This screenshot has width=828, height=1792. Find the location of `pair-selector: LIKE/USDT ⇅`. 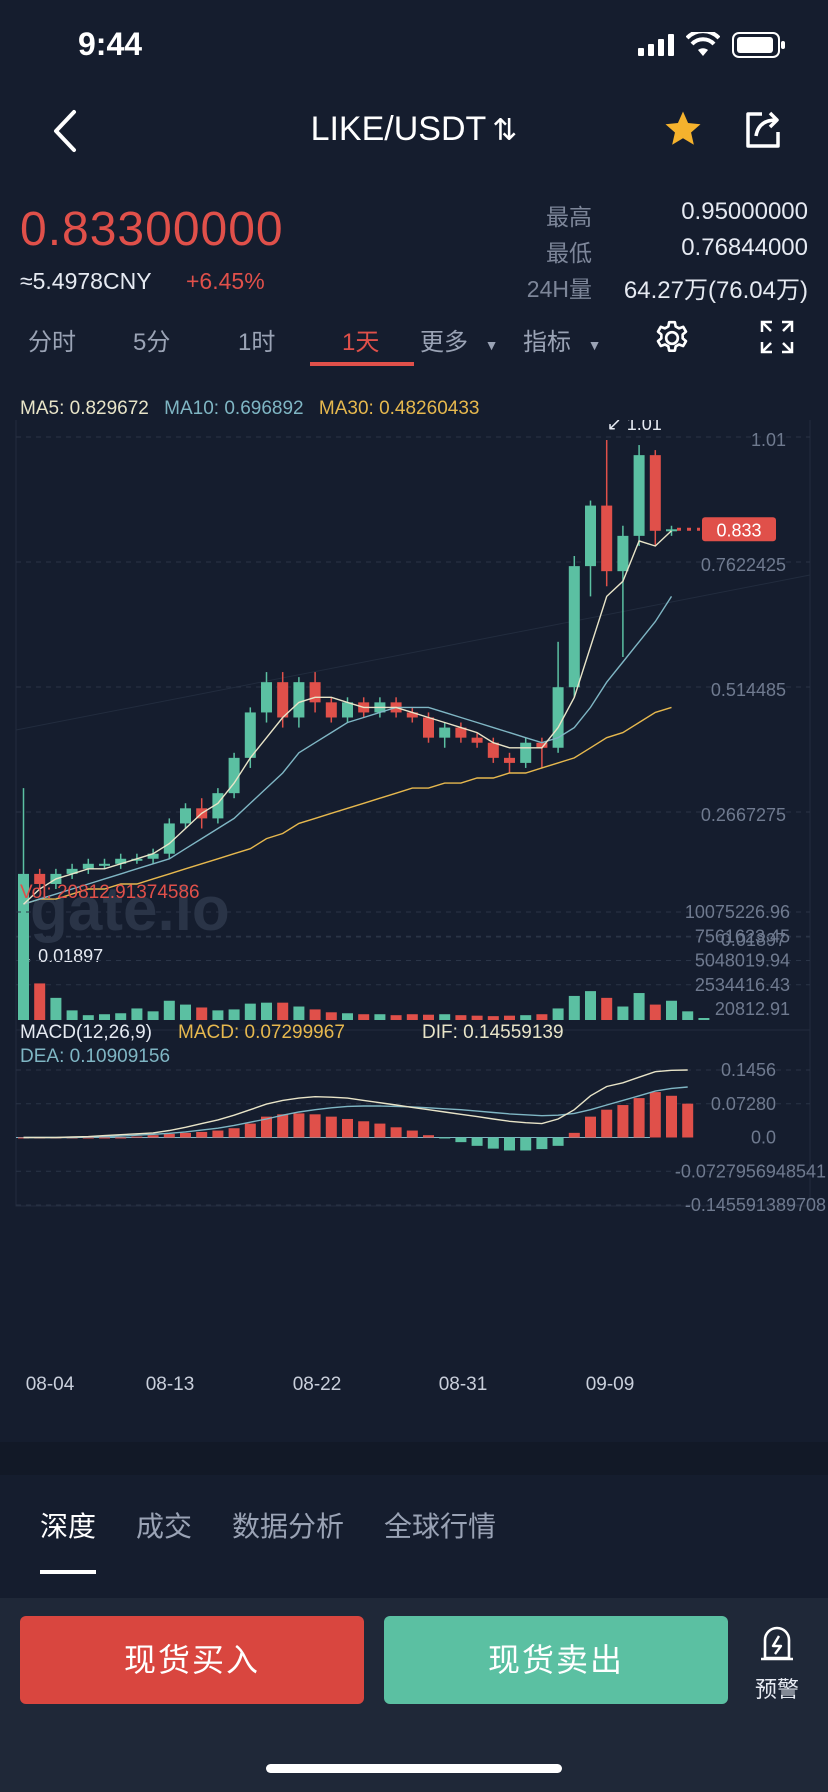

pair-selector: LIKE/USDT ⇅ is located at coordinates (414, 129).